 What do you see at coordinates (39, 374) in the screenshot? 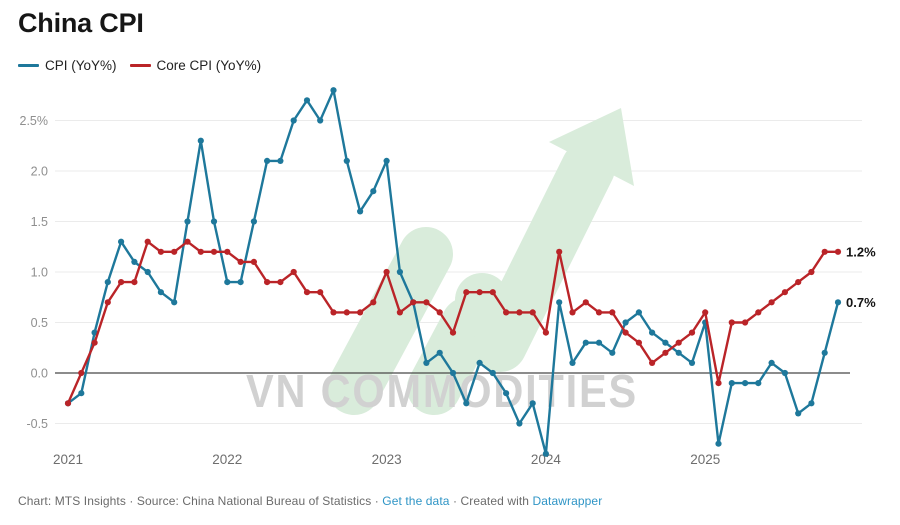
I see `y-axis-tick-label: 0.0` at bounding box center [39, 374].